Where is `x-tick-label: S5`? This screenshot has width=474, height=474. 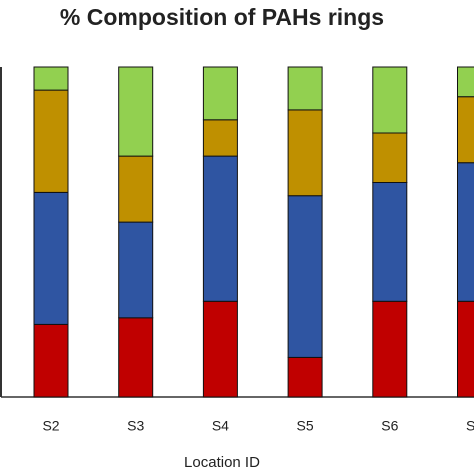 x-tick-label: S5 is located at coordinates (305, 426).